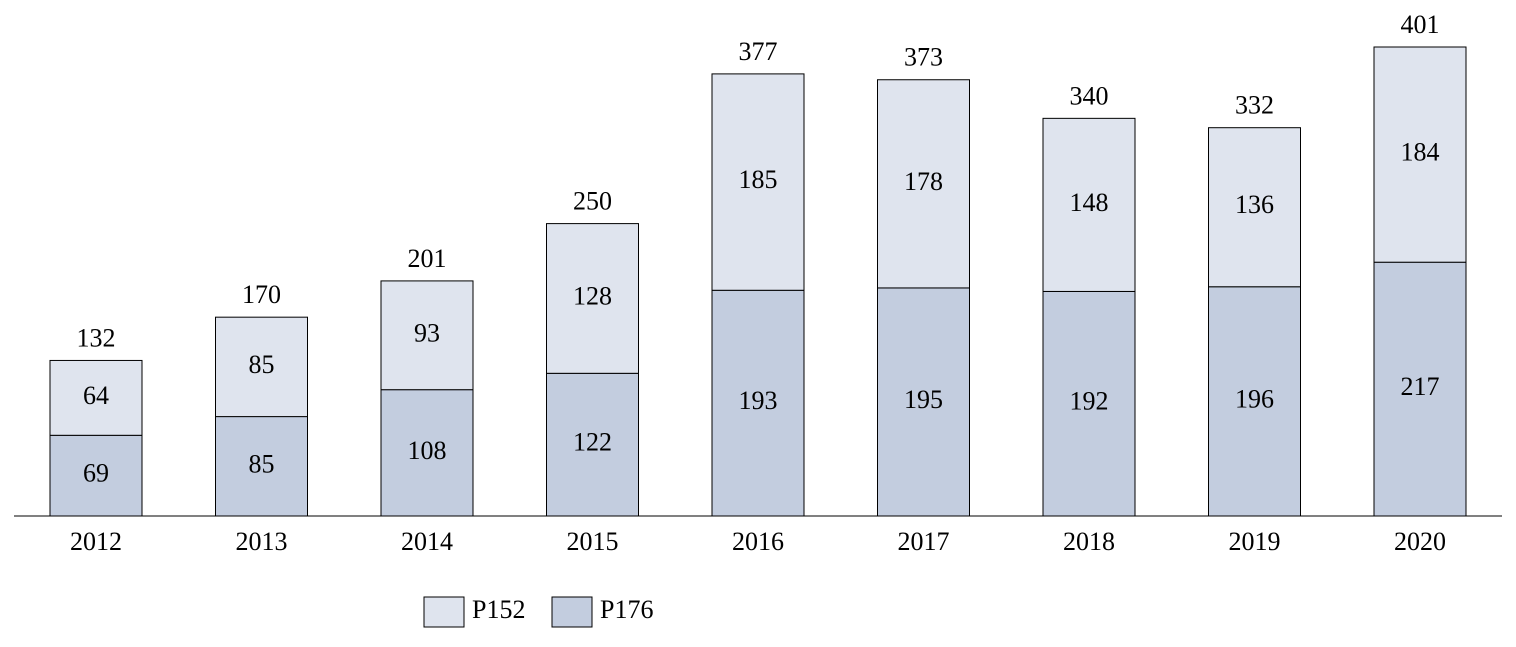 This screenshot has height=647, width=1516. Describe the element at coordinates (427, 258) in the screenshot. I see `total-label: 201` at that location.